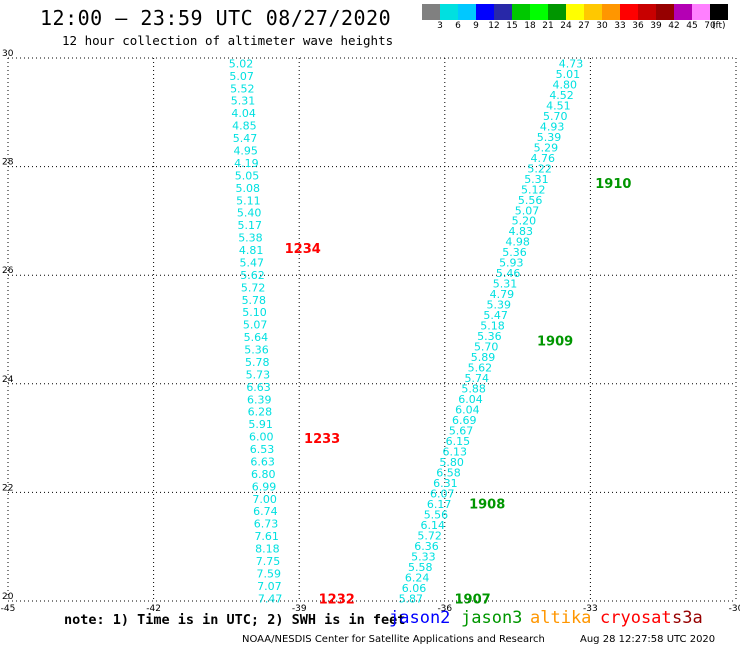 The width and height of the screenshot is (740, 650). What do you see at coordinates (8, 271) in the screenshot?
I see `y-tick-label: 26` at bounding box center [8, 271].